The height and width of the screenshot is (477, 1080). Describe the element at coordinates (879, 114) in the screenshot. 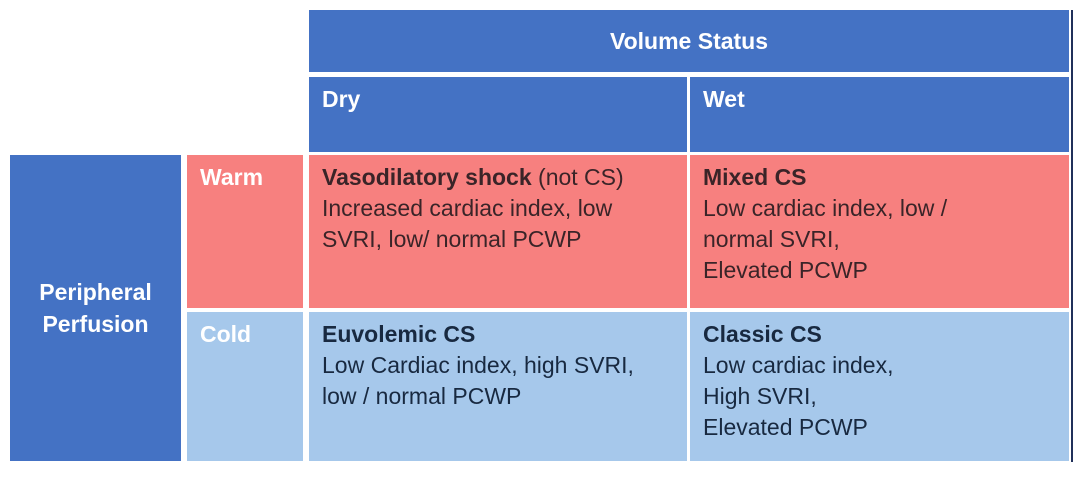

I see `column-header-wet: Wet` at that location.